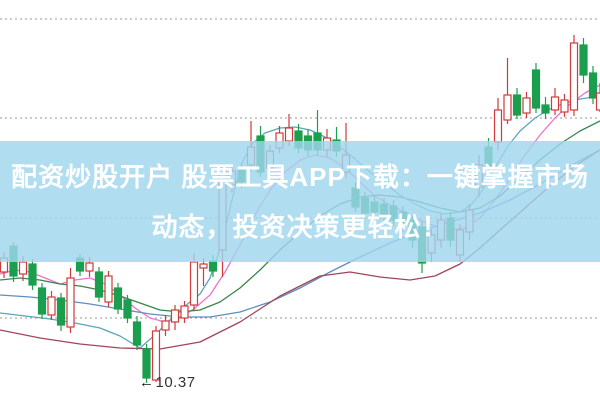  I want to click on low-price-value: 10.37, so click(175, 382).